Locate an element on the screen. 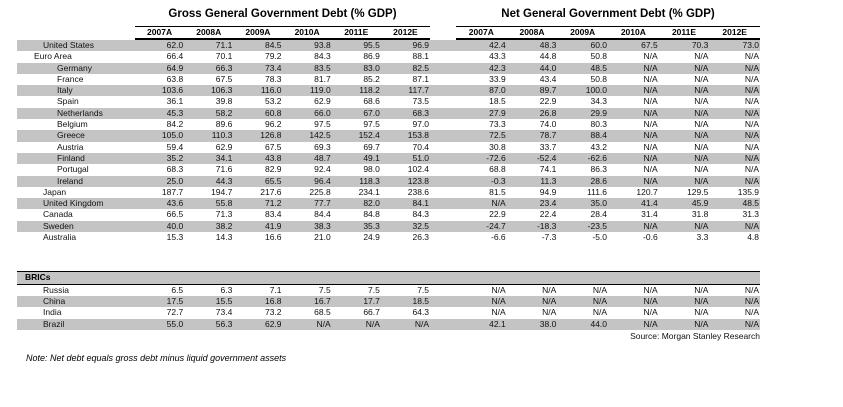  gross-value-cell: 238.6 is located at coordinates (418, 191).